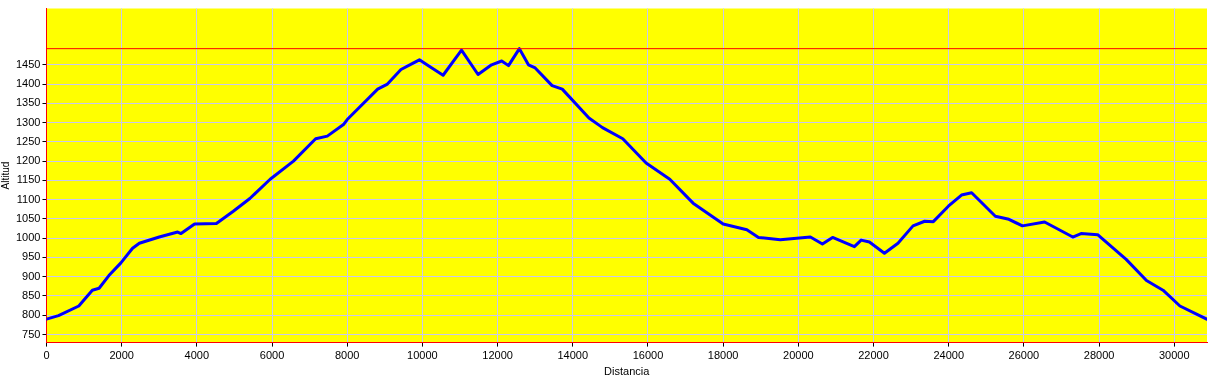 The image size is (1208, 379). Describe the element at coordinates (798, 355) in the screenshot. I see `x-tick-label: 20000` at that location.